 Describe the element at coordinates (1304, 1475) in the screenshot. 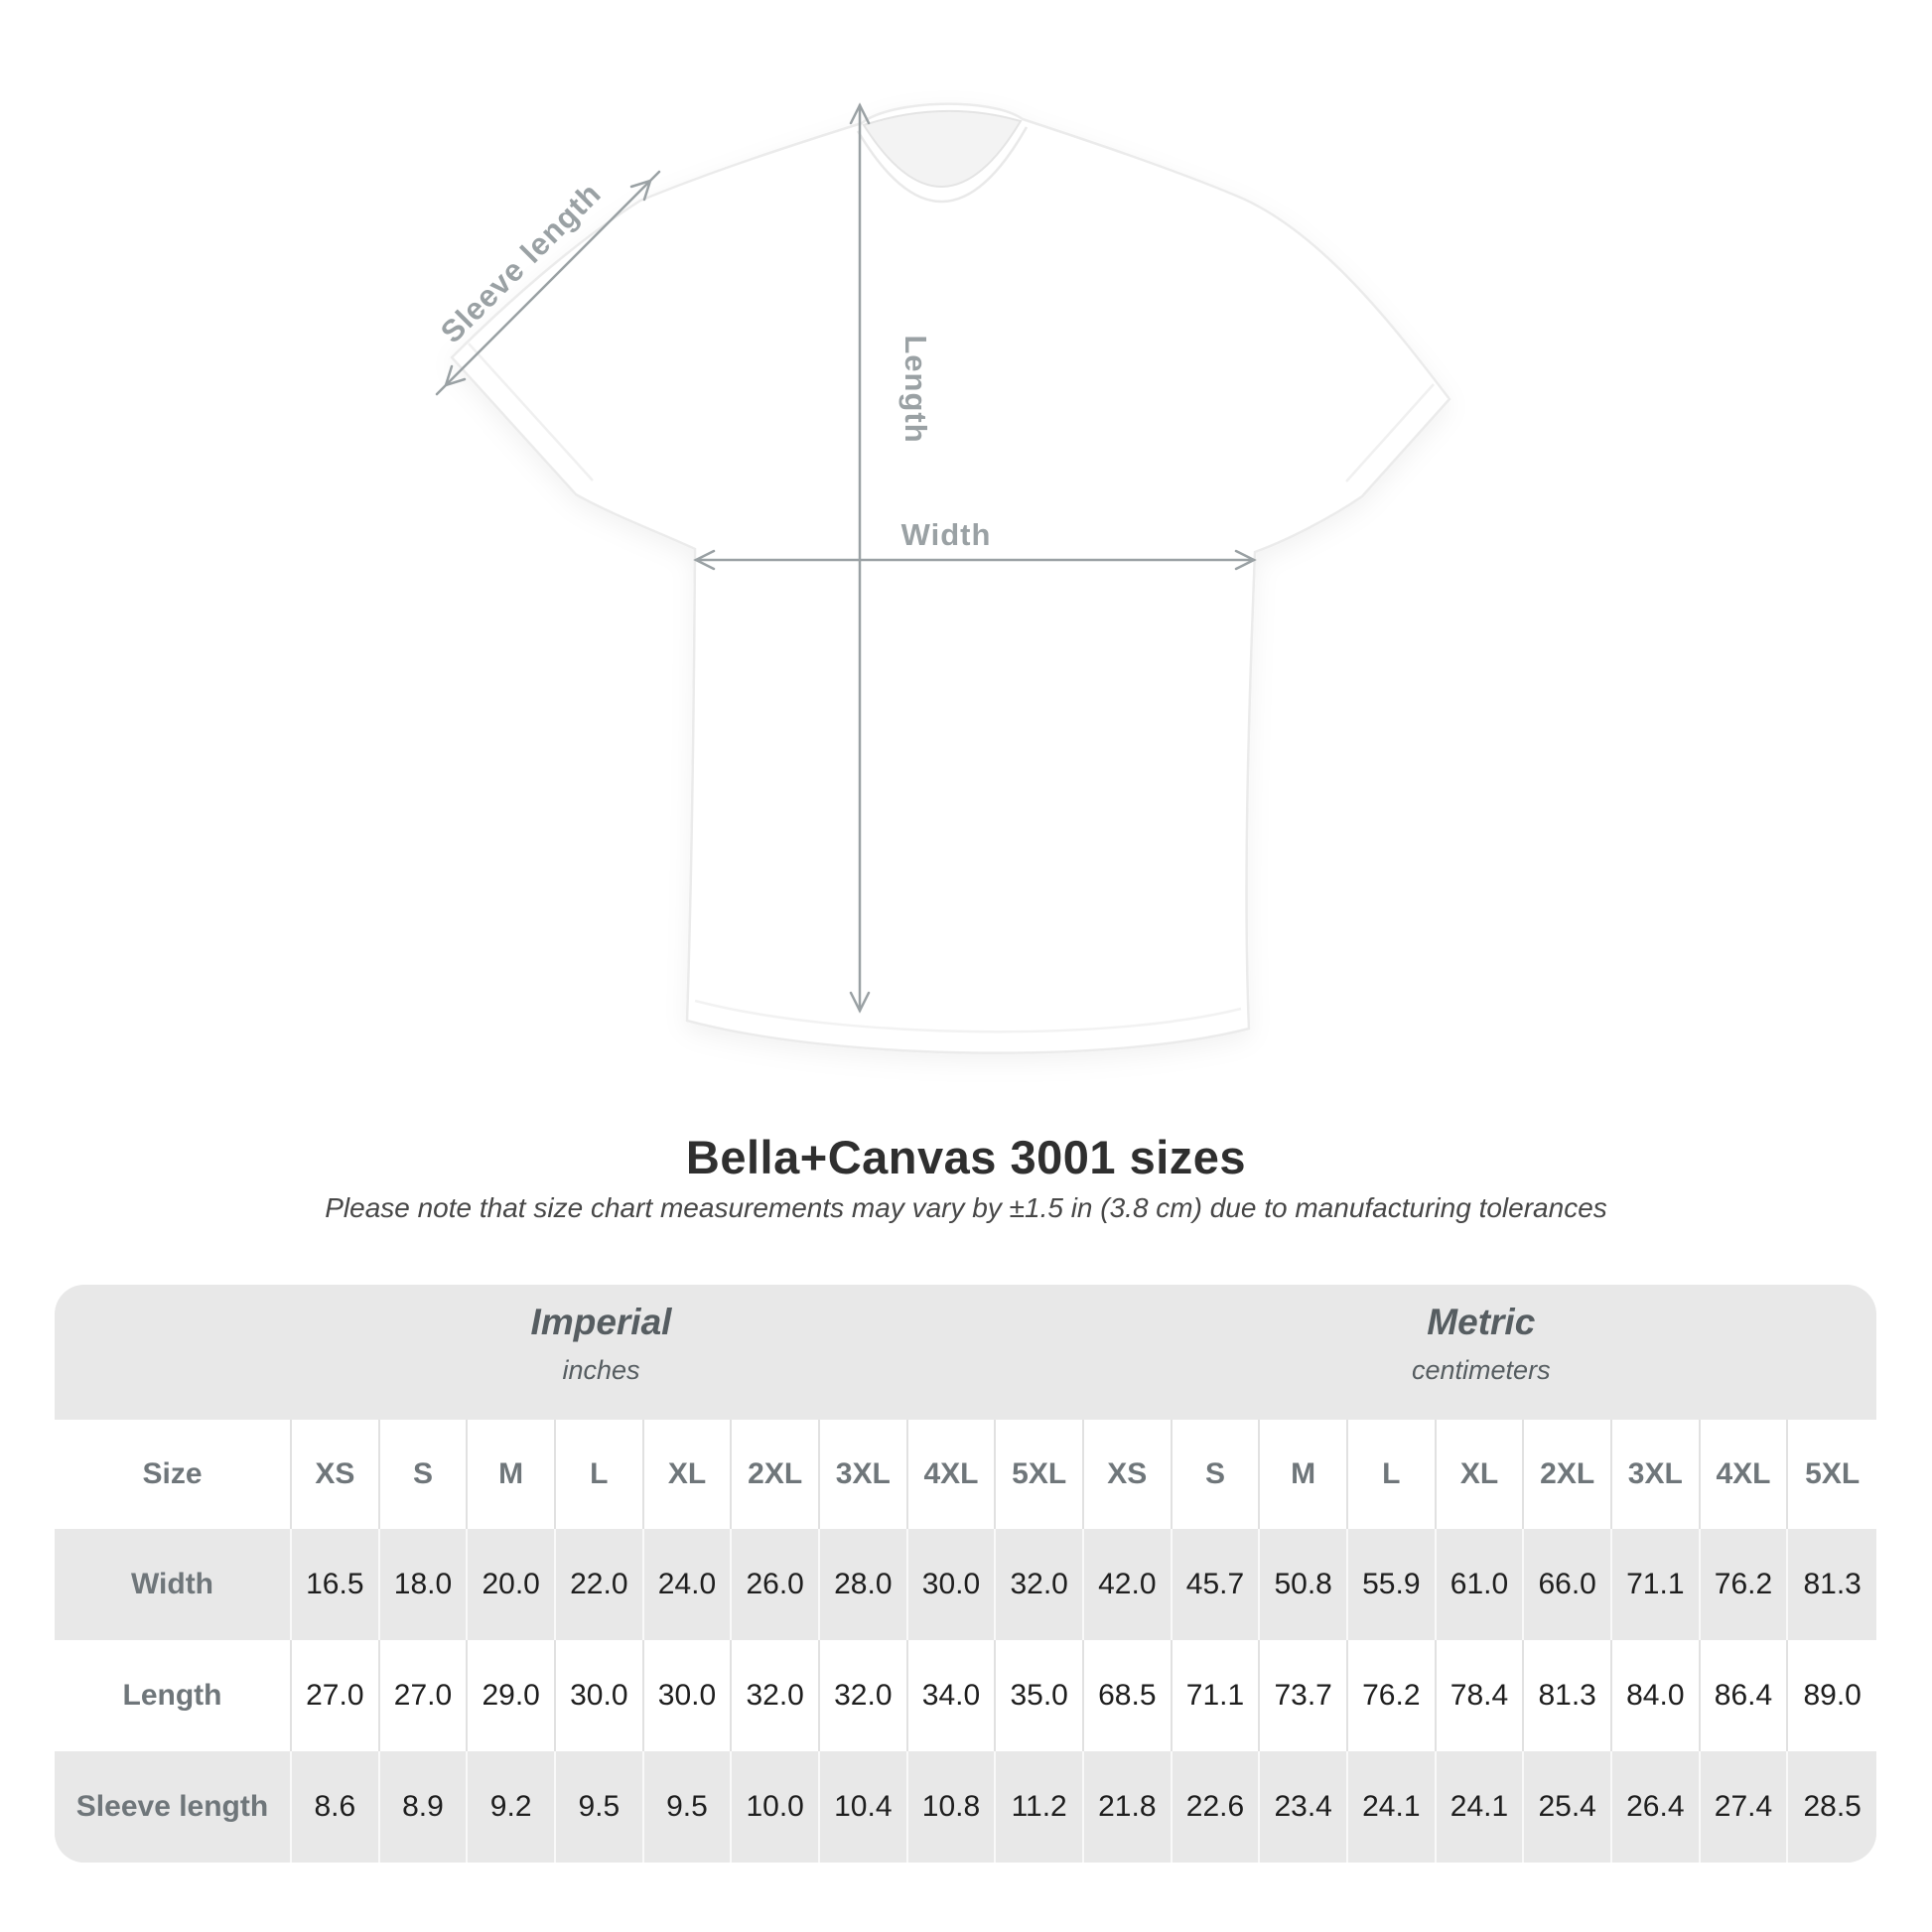

I see `size-column-header-metric: M` at that location.